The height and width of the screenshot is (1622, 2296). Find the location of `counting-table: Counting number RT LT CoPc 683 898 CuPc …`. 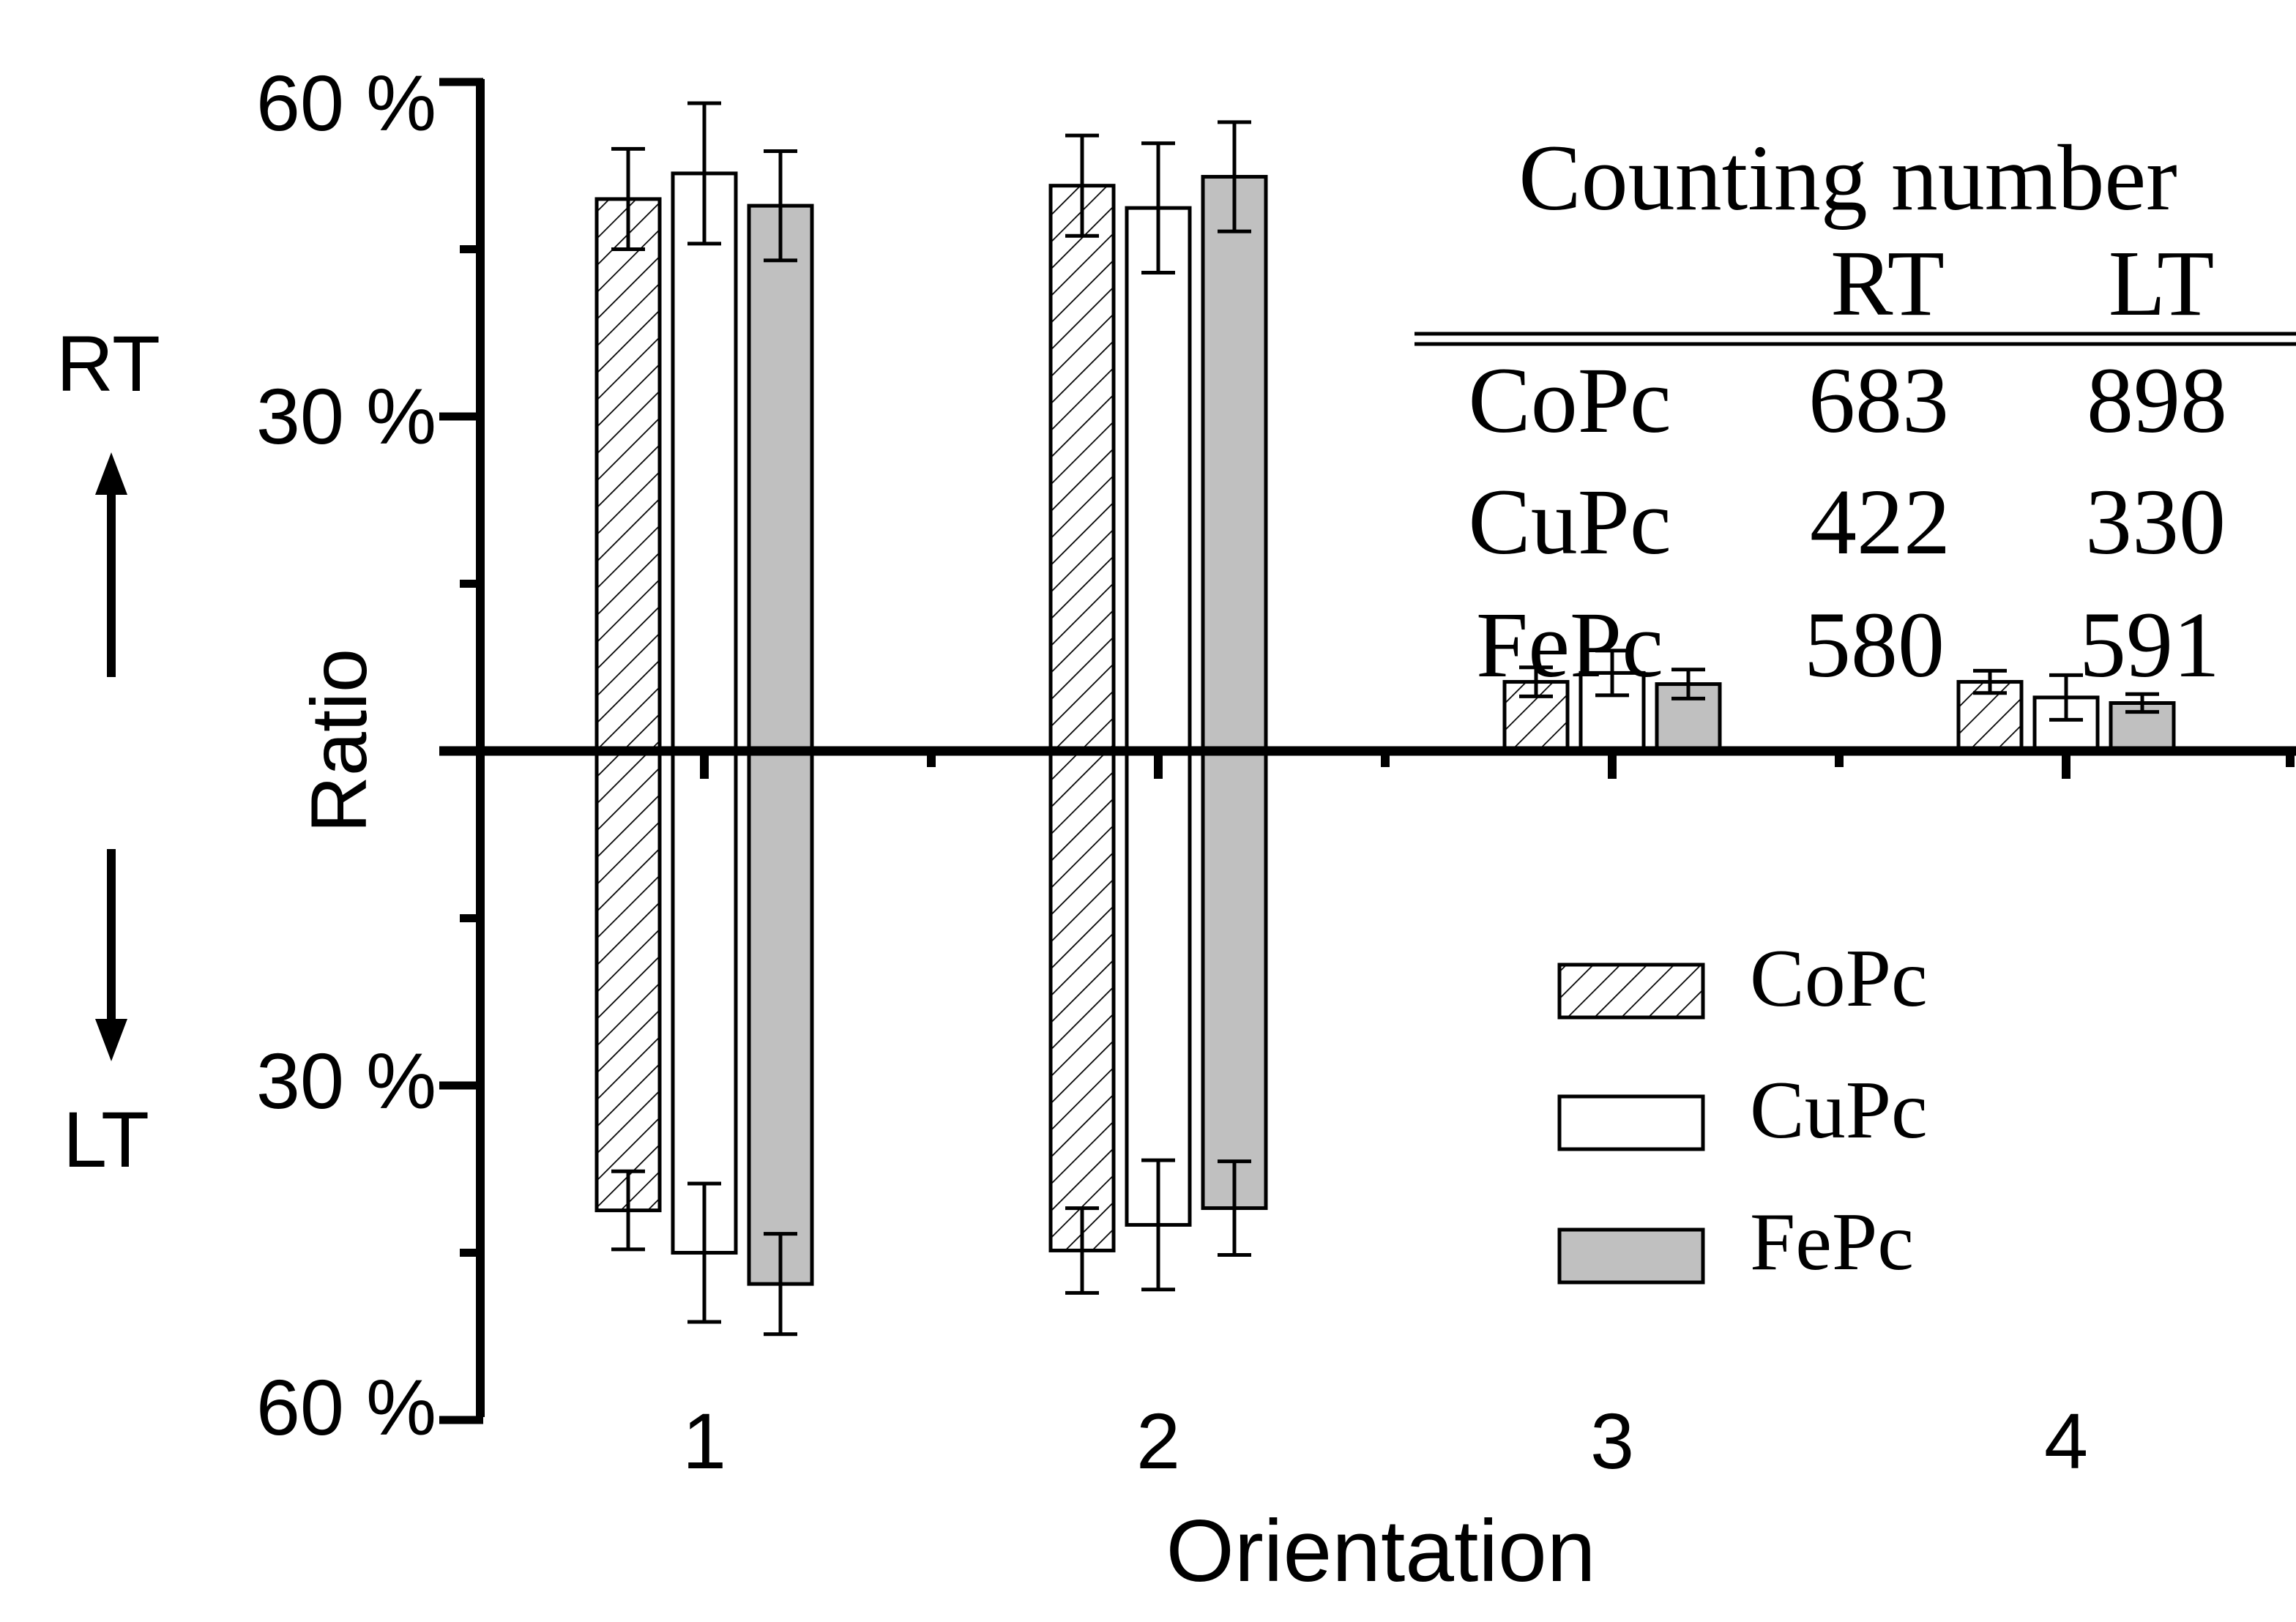

counting-table: Counting number RT LT CoPc 683 898 CuPc … is located at coordinates (1855, 411).